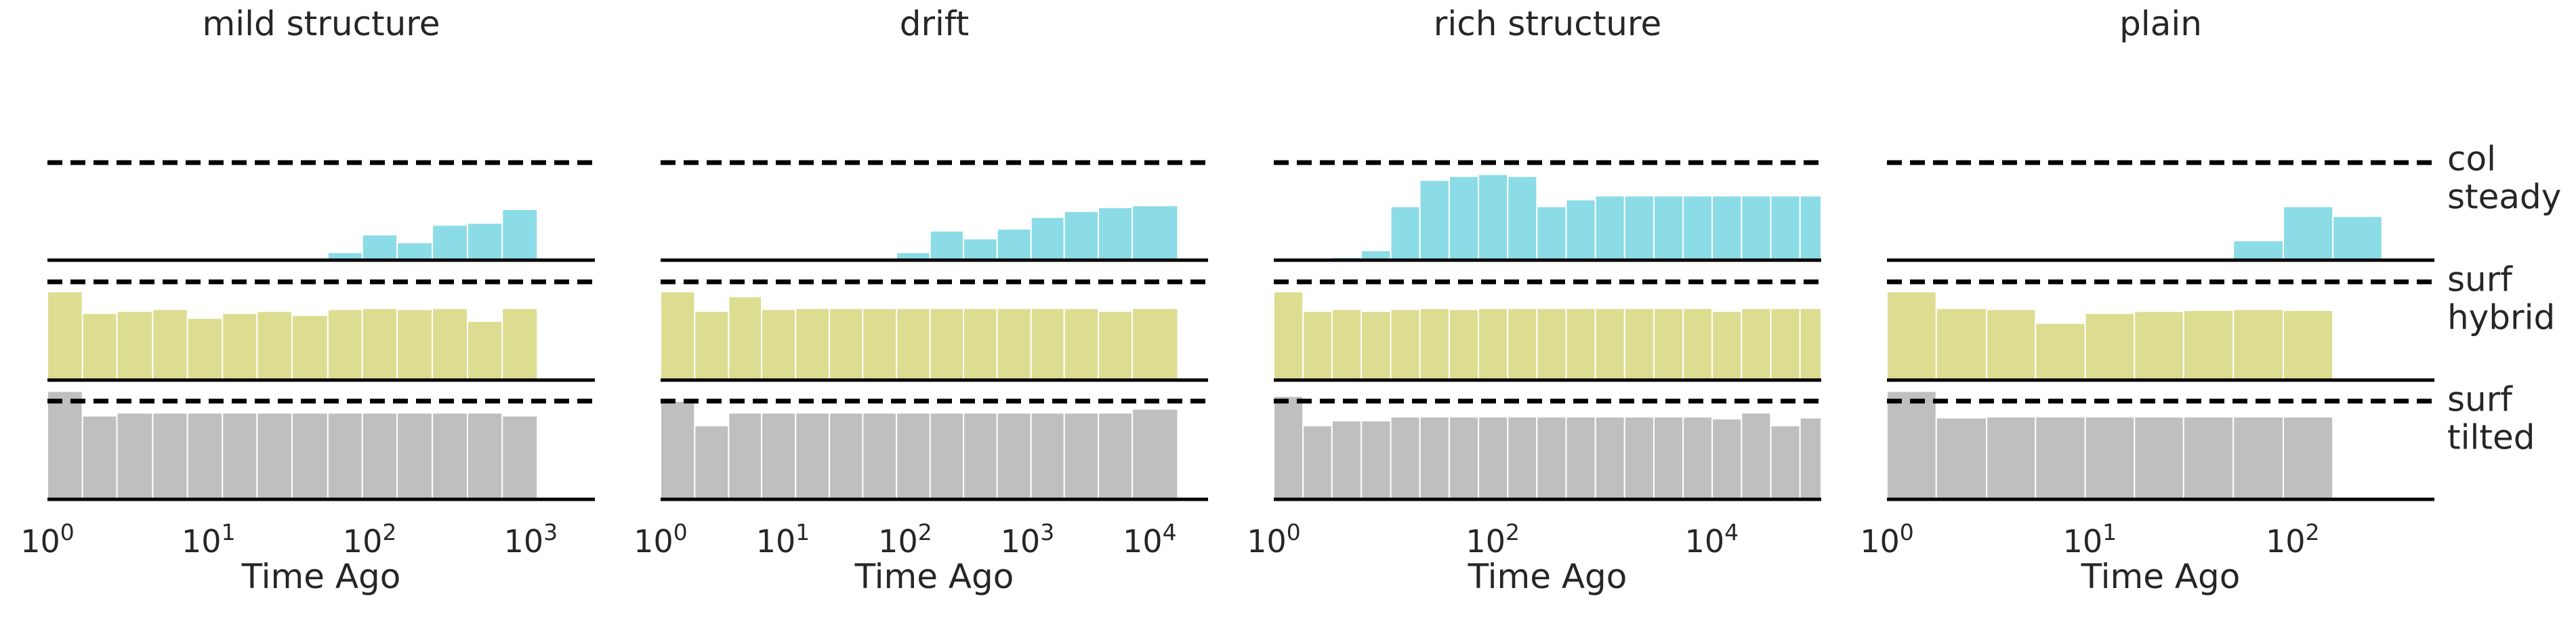  I want to click on panel-title: mild structure, so click(321, 23).